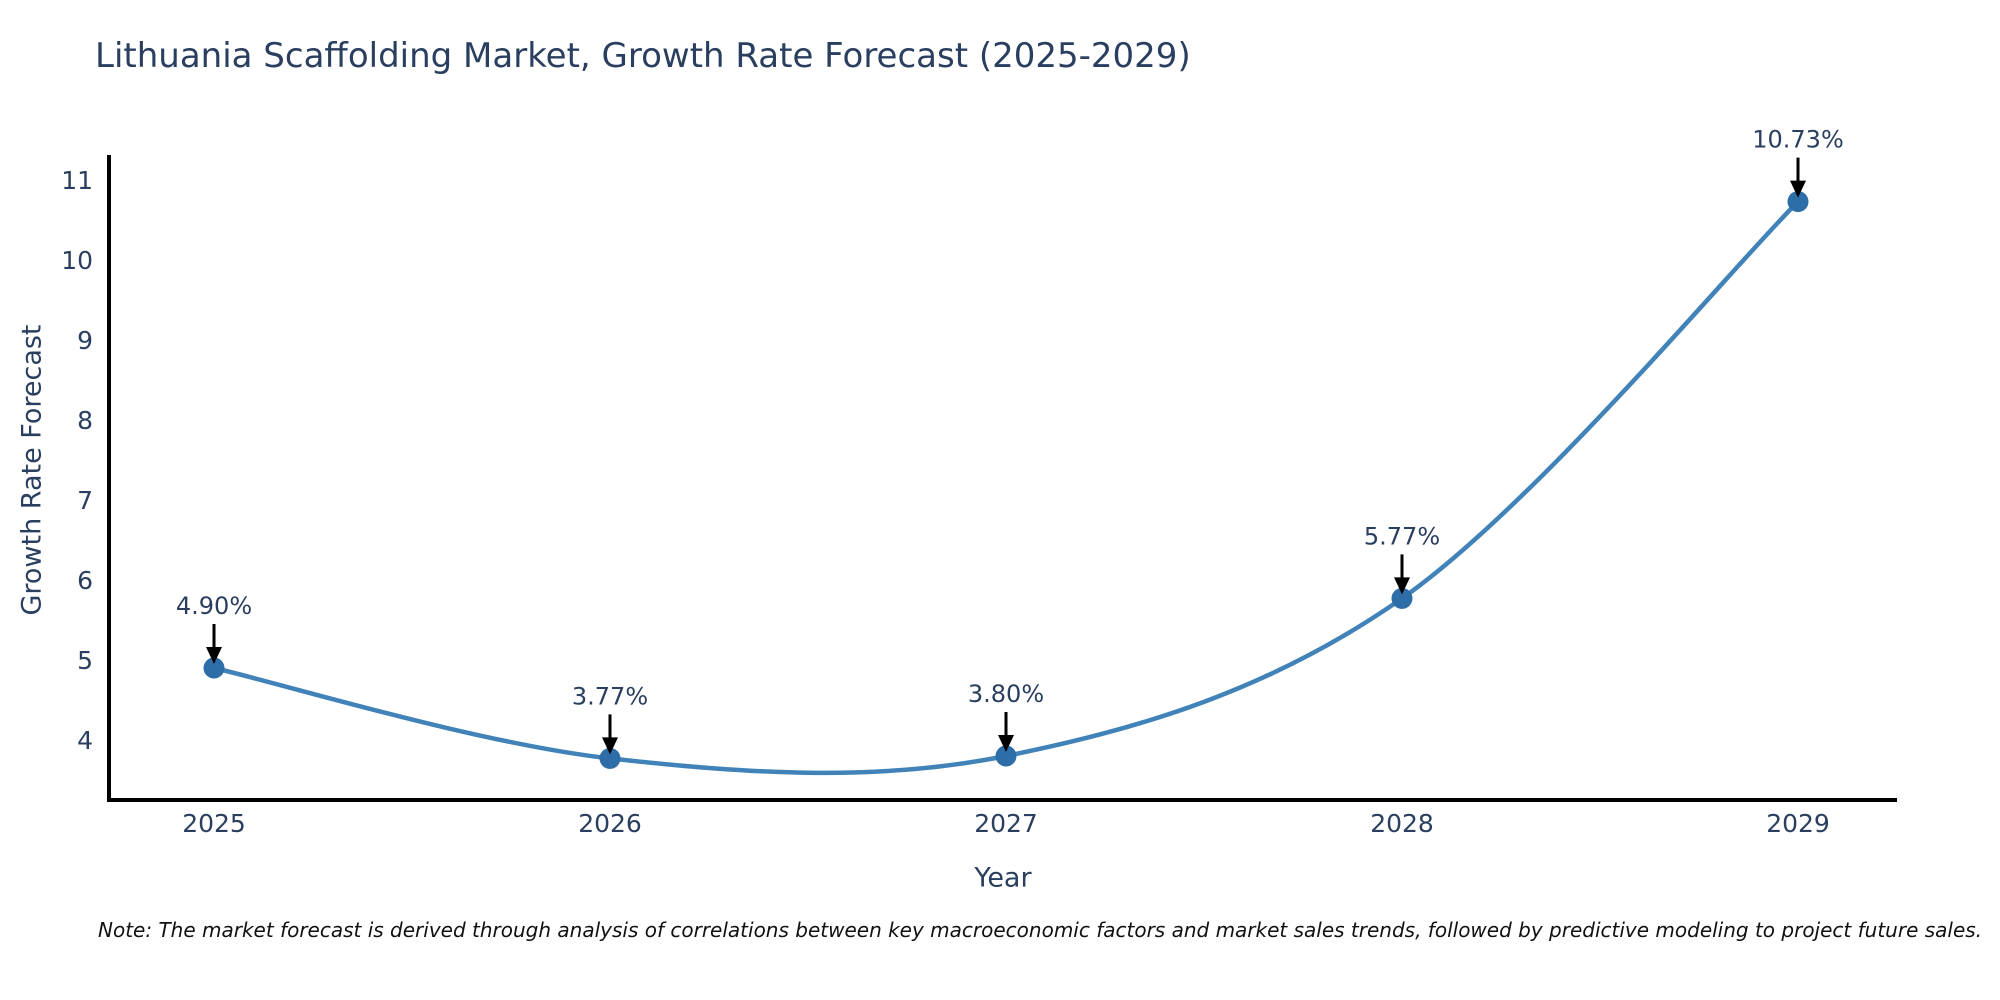 Image resolution: width=2000 pixels, height=1000 pixels. Describe the element at coordinates (77, 180) in the screenshot. I see `y-tick-label: 11` at that location.